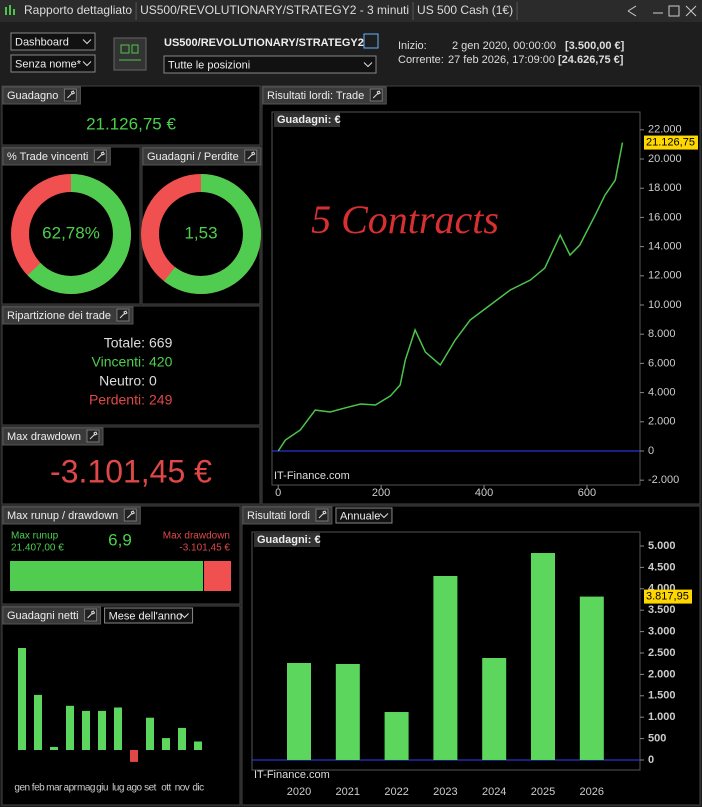  I want to click on info-label: Corrente:, so click(421, 60).